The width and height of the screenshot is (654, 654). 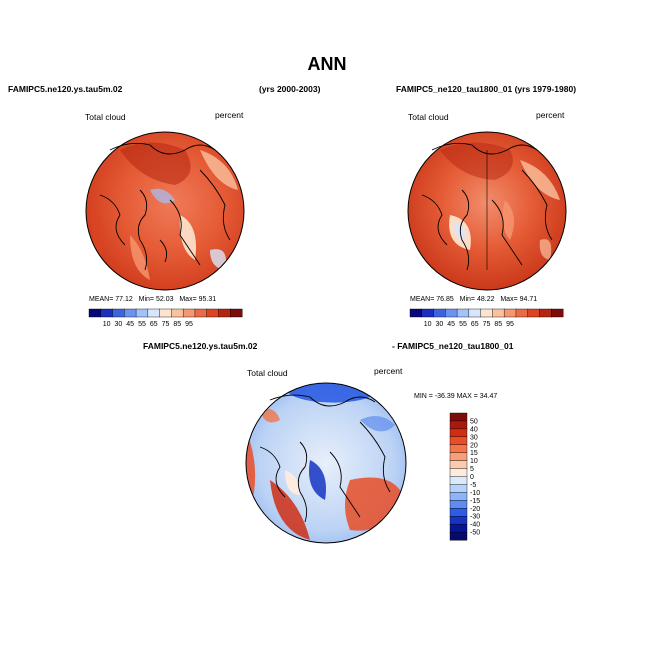 What do you see at coordinates (475, 517) in the screenshot?
I see `panel3-colorbar-tick-label: -30` at bounding box center [475, 517].